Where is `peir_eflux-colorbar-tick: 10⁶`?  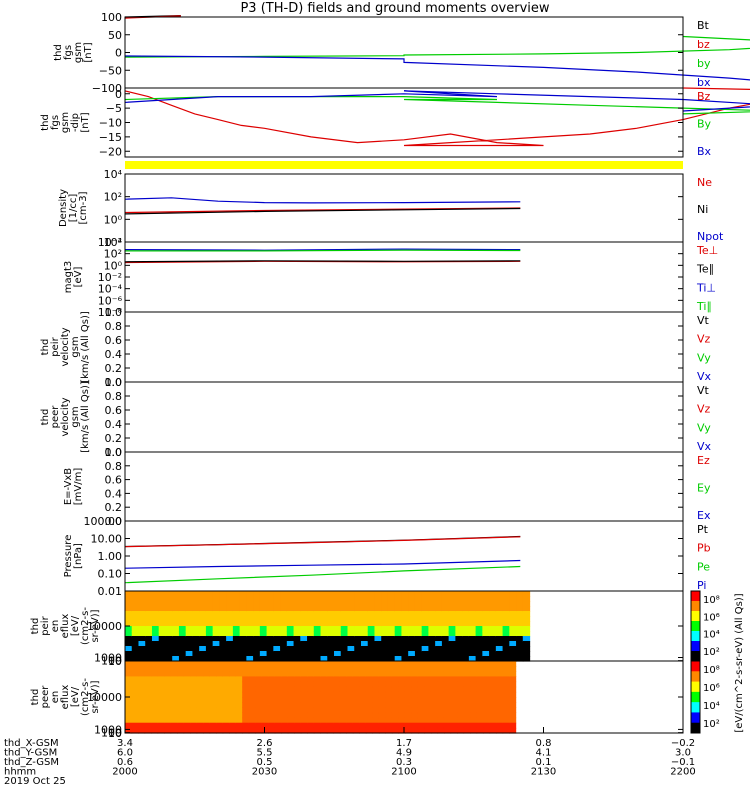 peir_eflux-colorbar-tick: 10⁶ is located at coordinates (711, 617).